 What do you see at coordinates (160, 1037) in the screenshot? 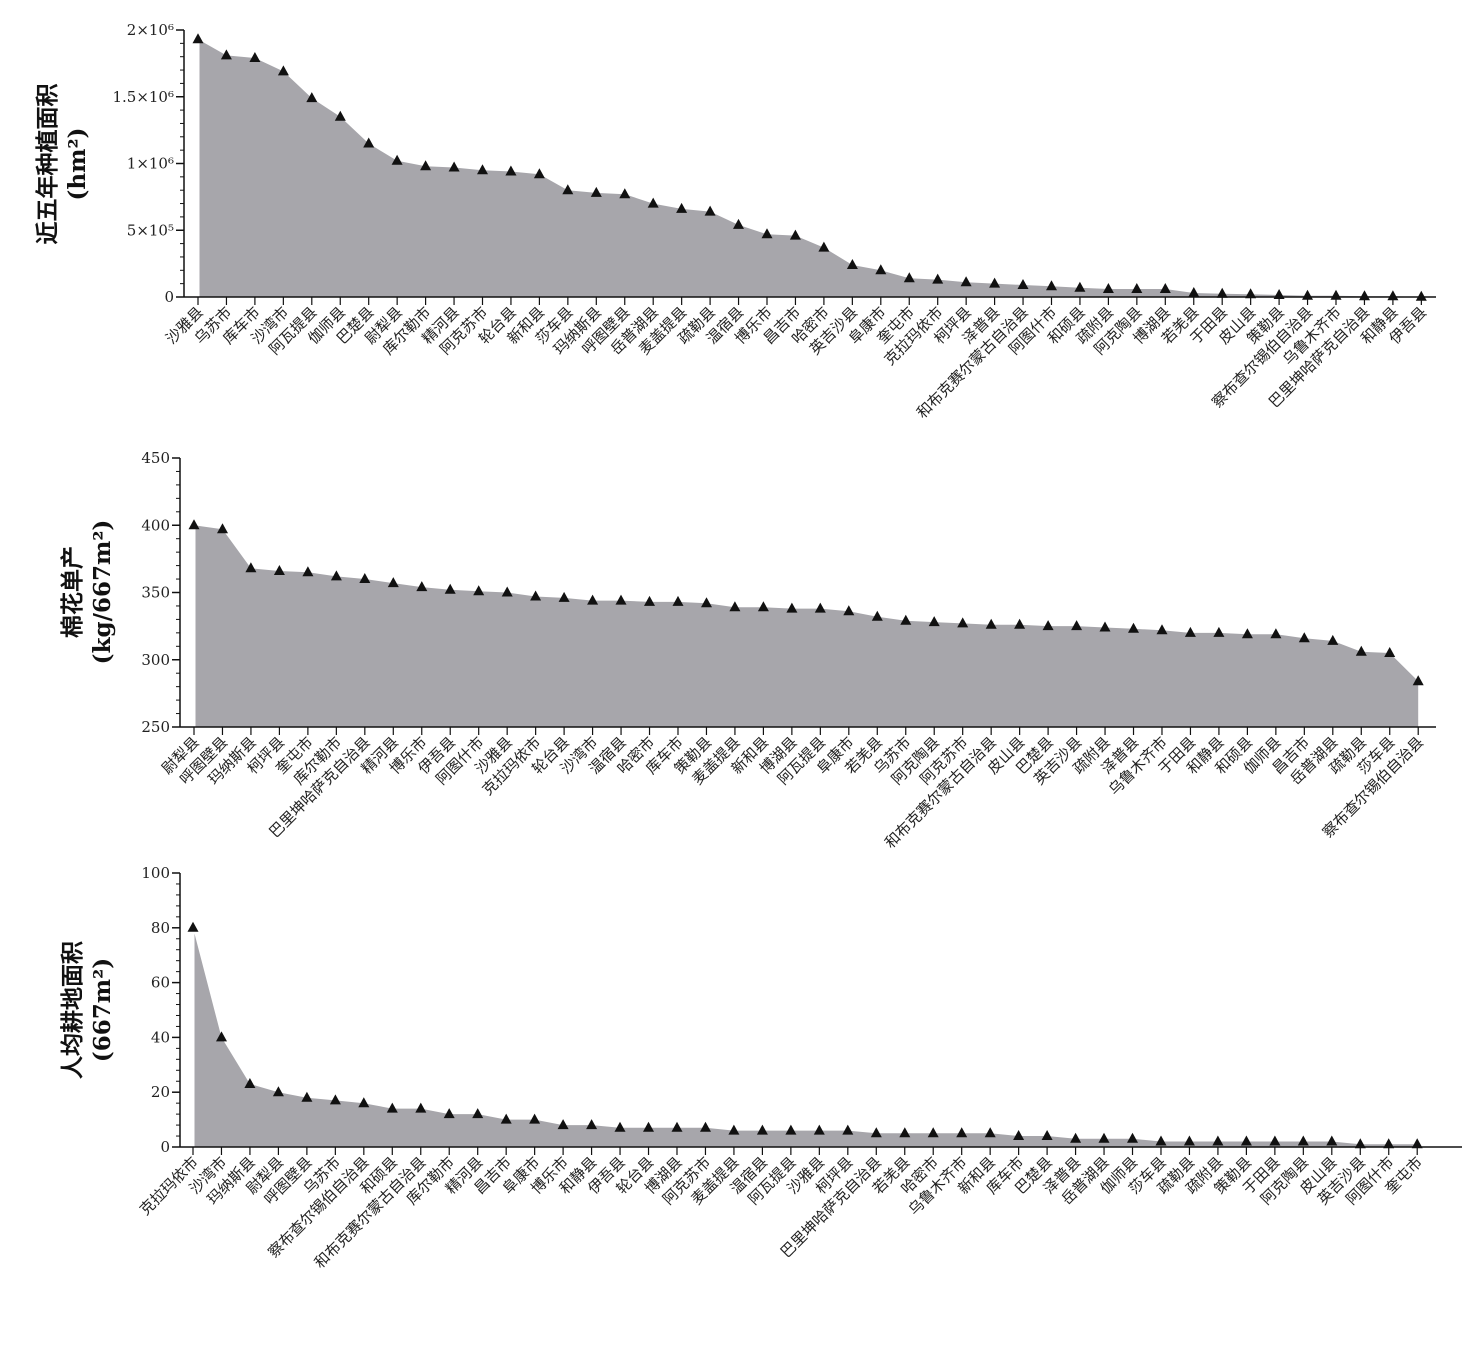
I see `y-tick-label: 40` at bounding box center [160, 1037].